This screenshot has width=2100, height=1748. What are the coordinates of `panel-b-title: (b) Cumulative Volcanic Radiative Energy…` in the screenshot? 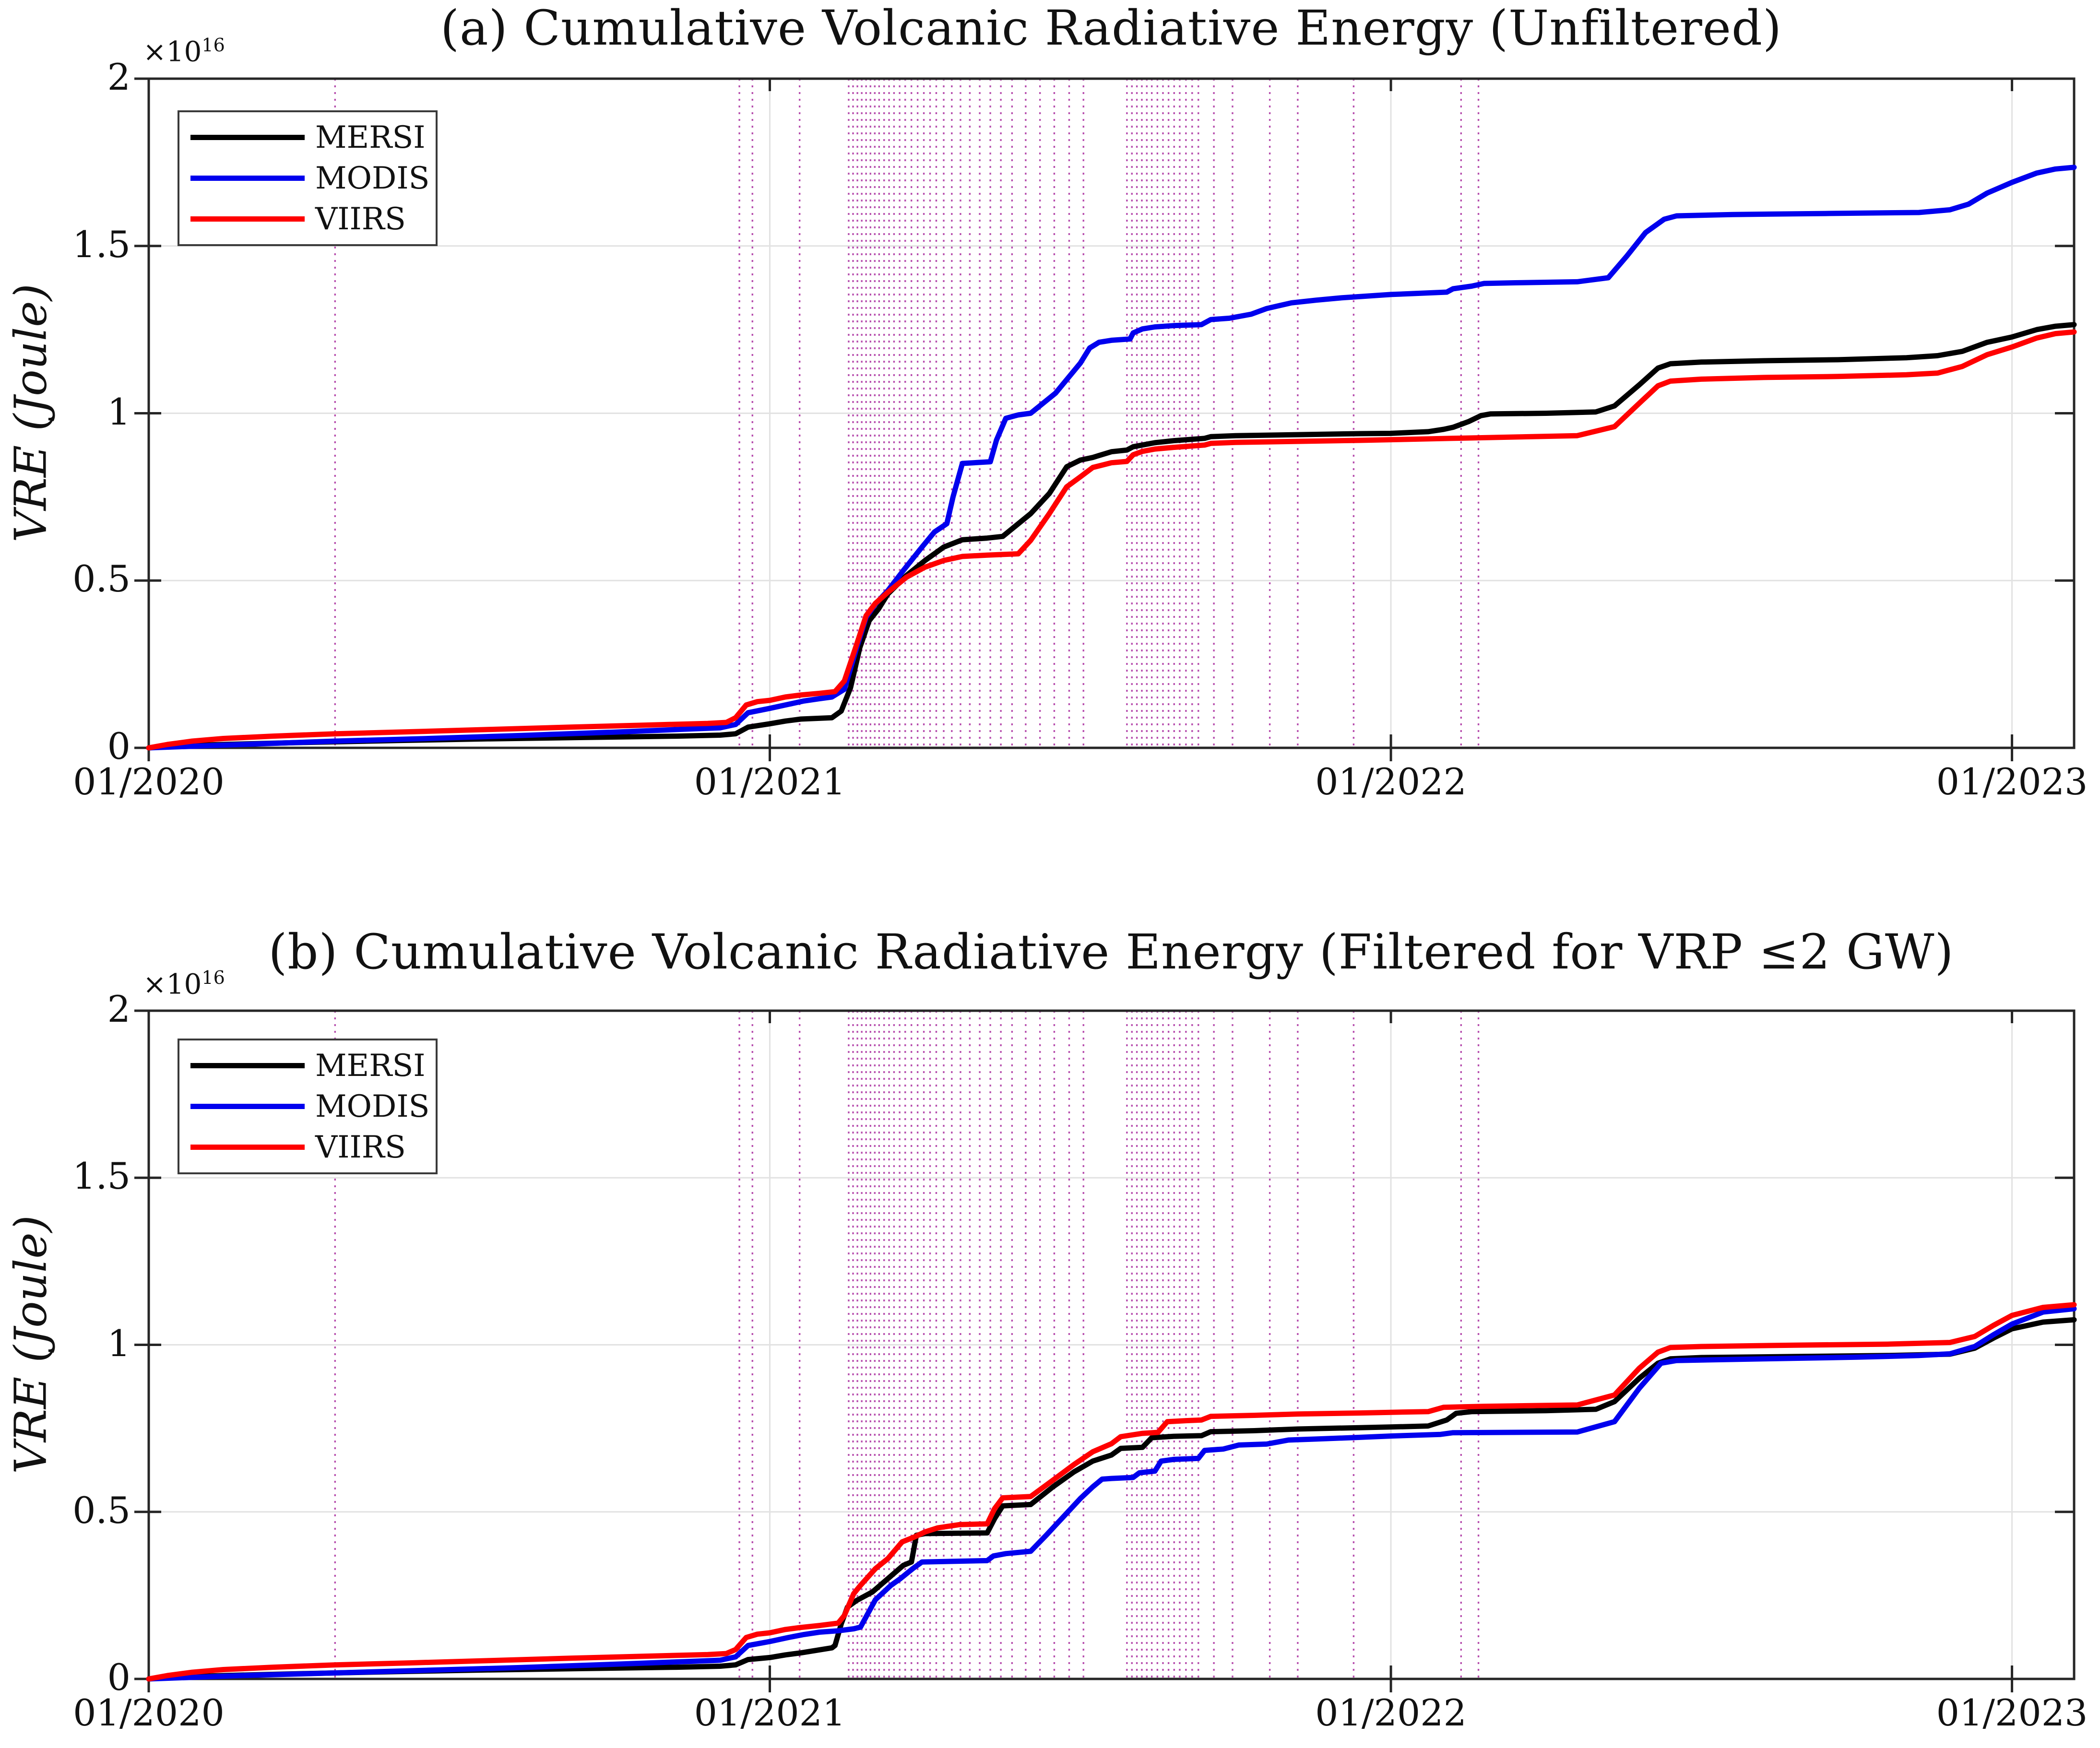 It's located at (1111, 952).